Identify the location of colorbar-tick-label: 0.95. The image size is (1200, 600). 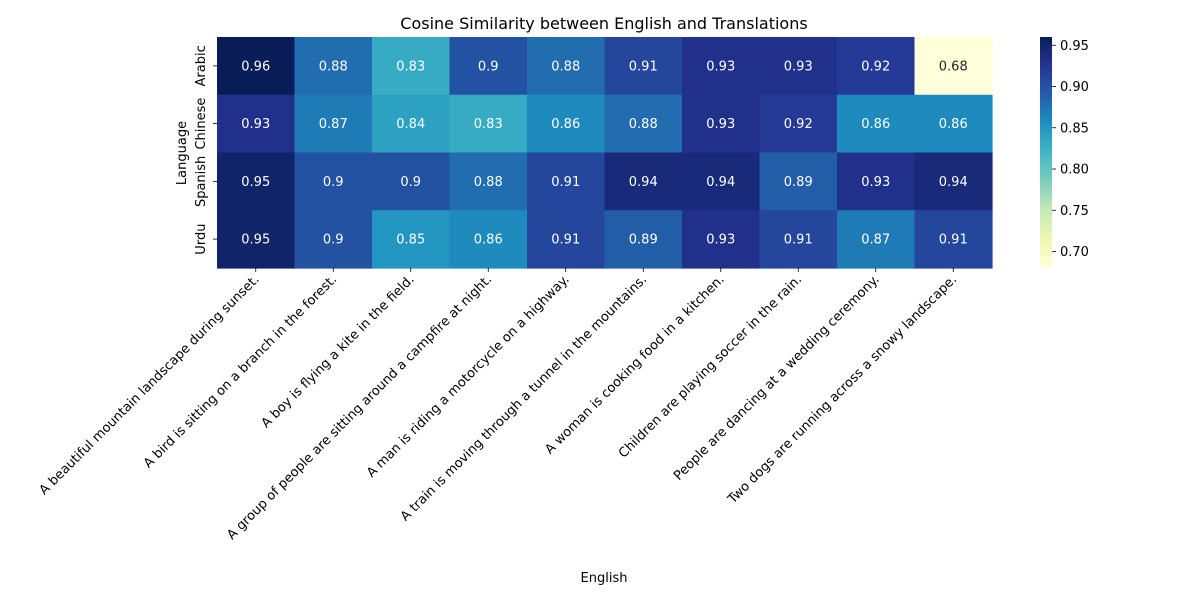
(1074, 46).